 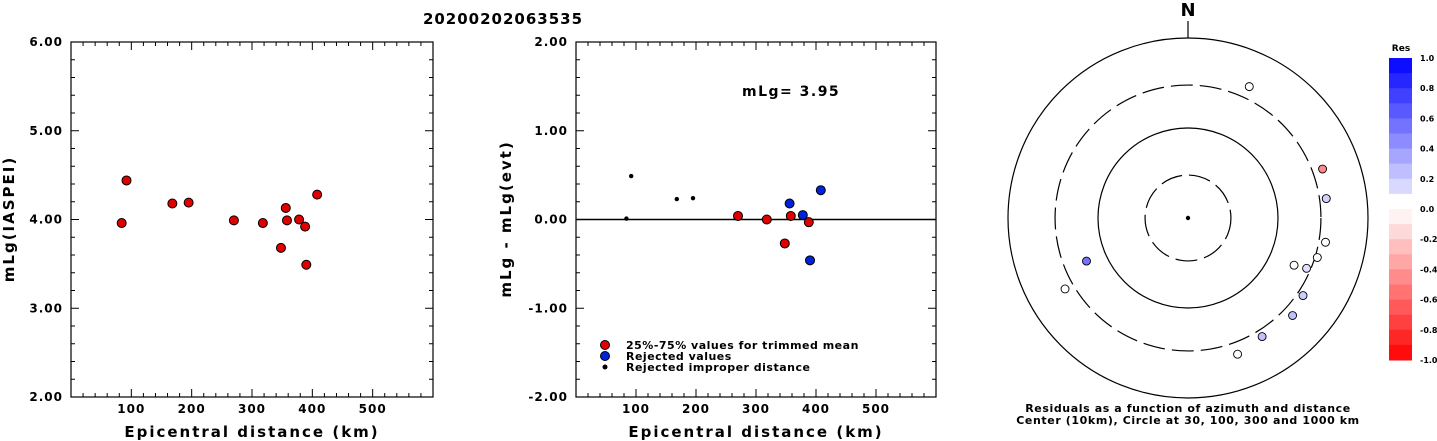 What do you see at coordinates (876, 409) in the screenshot?
I see `plot2-xtick-label: 500` at bounding box center [876, 409].